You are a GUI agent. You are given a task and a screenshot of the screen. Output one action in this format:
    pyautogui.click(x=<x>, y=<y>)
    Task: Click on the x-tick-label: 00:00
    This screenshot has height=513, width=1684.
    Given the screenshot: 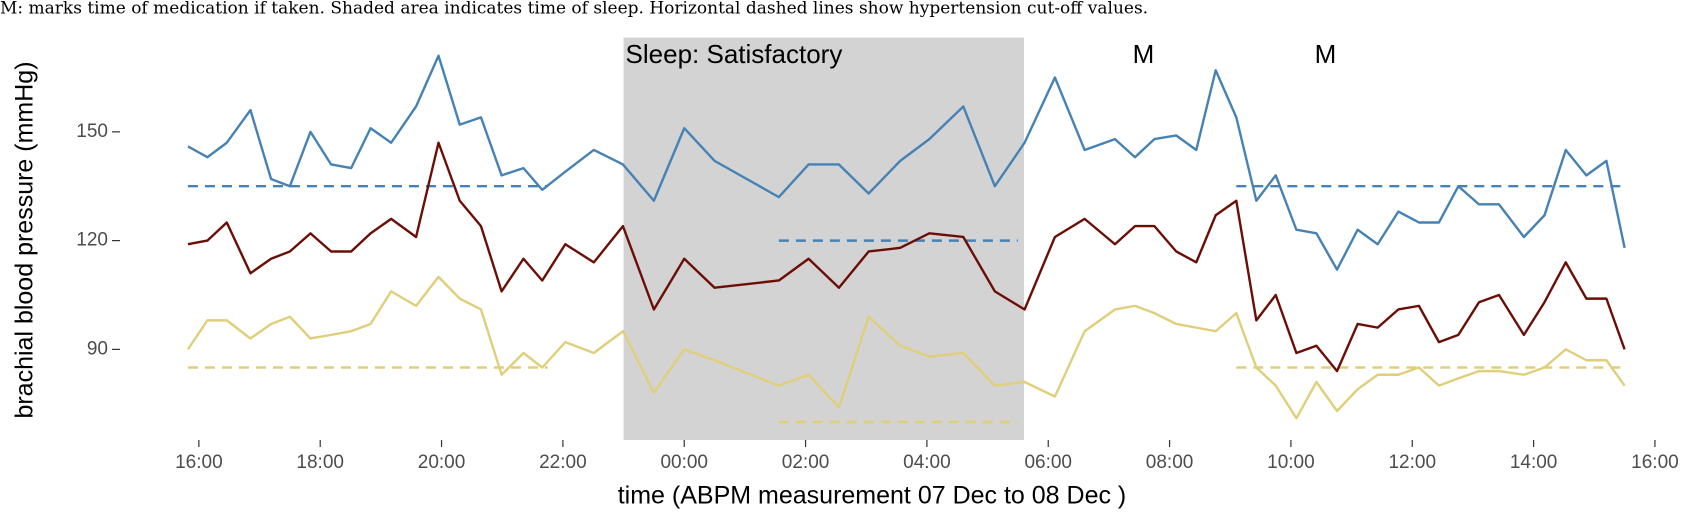 What is the action you would take?
    pyautogui.click(x=684, y=462)
    